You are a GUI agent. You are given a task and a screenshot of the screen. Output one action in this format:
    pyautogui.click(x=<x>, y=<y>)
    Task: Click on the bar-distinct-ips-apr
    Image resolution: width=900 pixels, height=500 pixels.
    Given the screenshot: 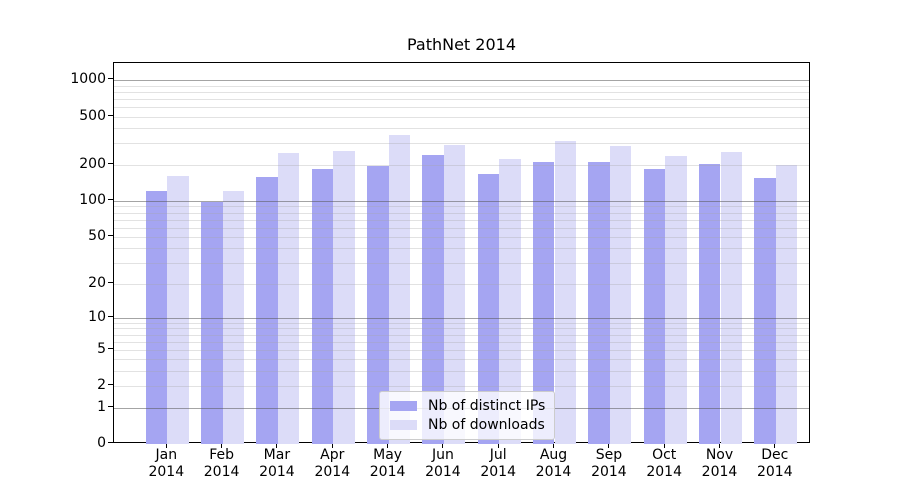 What is the action you would take?
    pyautogui.click(x=322, y=306)
    